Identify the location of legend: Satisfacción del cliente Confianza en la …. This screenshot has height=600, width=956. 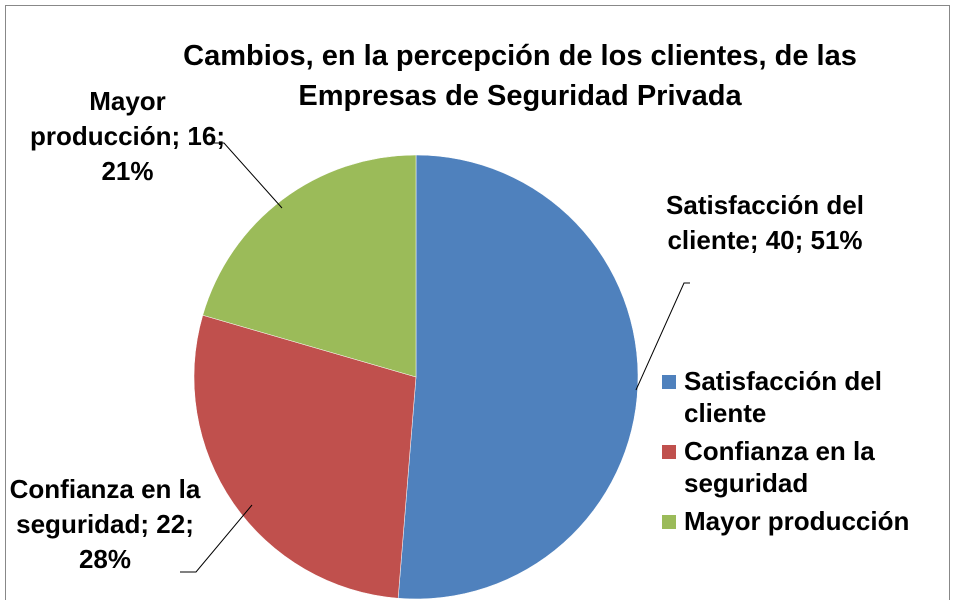
(807, 454).